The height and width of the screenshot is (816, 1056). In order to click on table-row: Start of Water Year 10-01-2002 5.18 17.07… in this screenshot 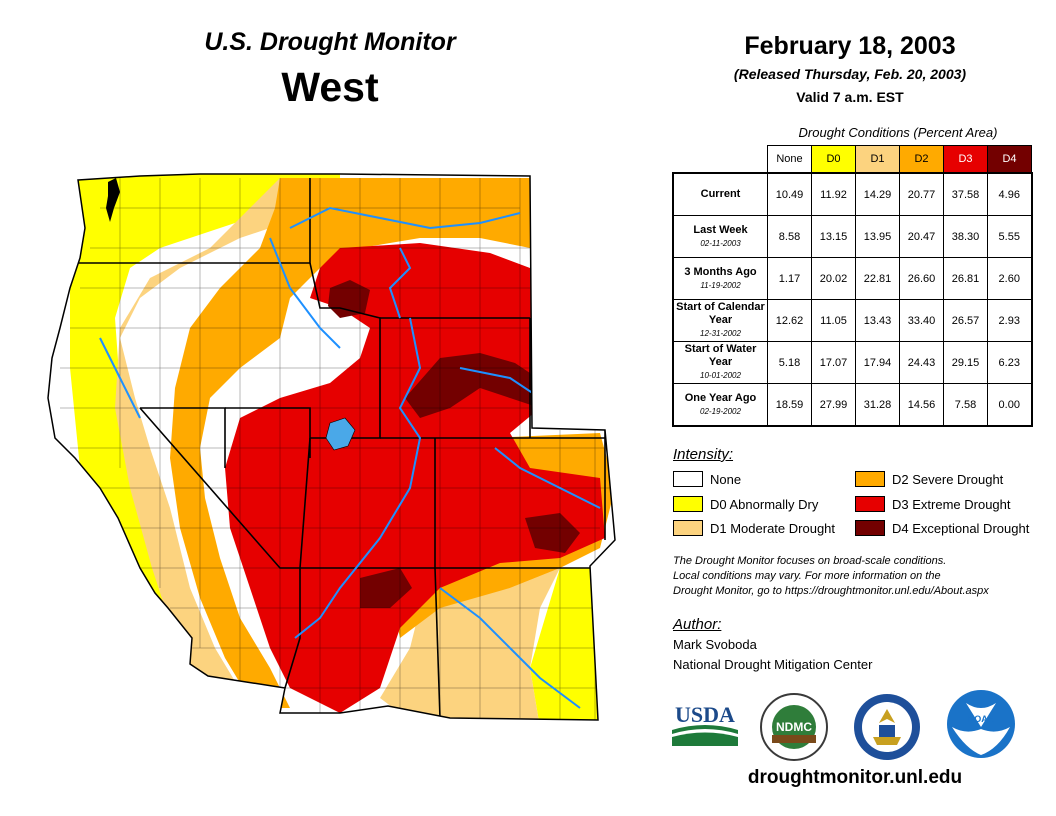, I will do `click(852, 362)`.